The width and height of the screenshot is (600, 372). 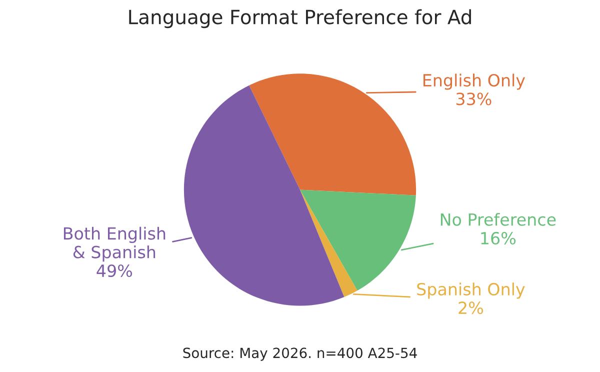 I want to click on slice-label: English Only, so click(x=475, y=82).